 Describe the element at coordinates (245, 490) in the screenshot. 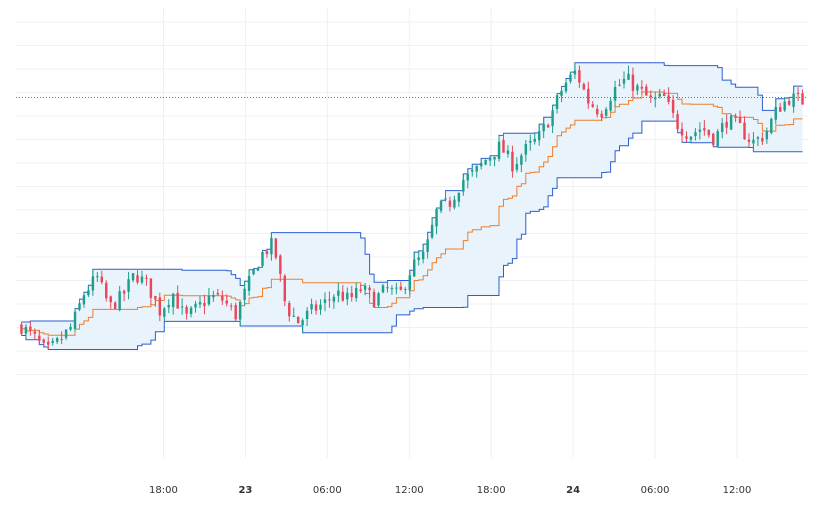

I see `x-tick-label: 23` at that location.